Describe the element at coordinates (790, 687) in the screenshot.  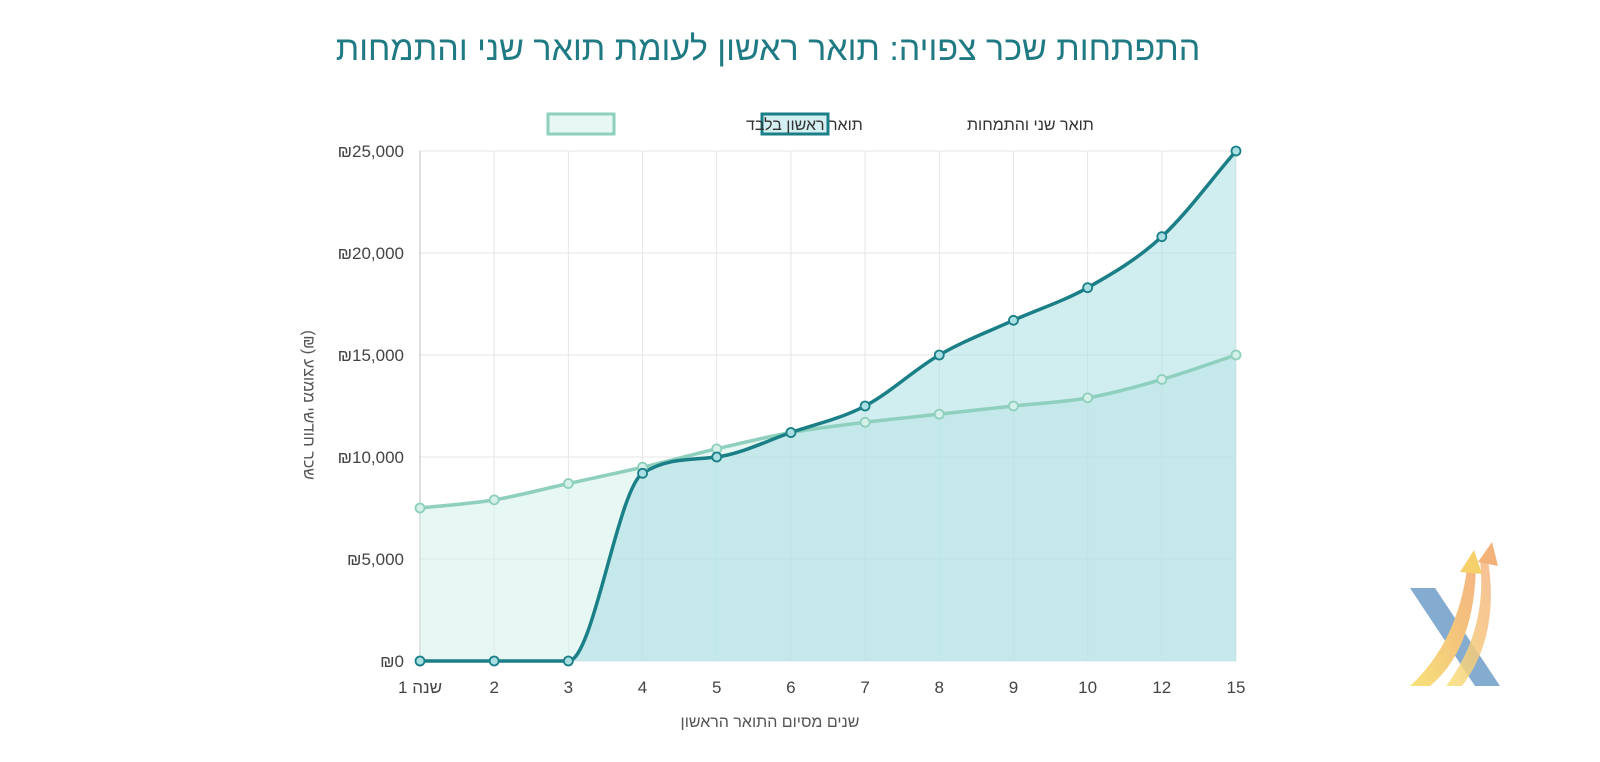
I see `x-tick-label: 6` at that location.